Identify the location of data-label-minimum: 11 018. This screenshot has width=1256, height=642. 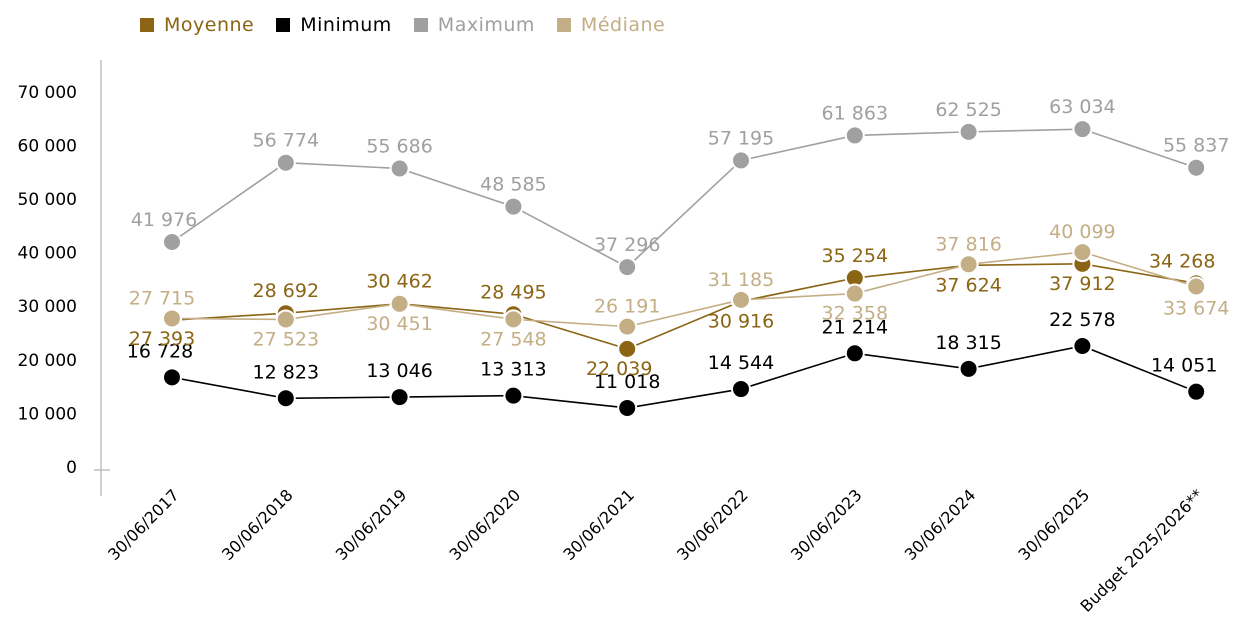
(627, 382).